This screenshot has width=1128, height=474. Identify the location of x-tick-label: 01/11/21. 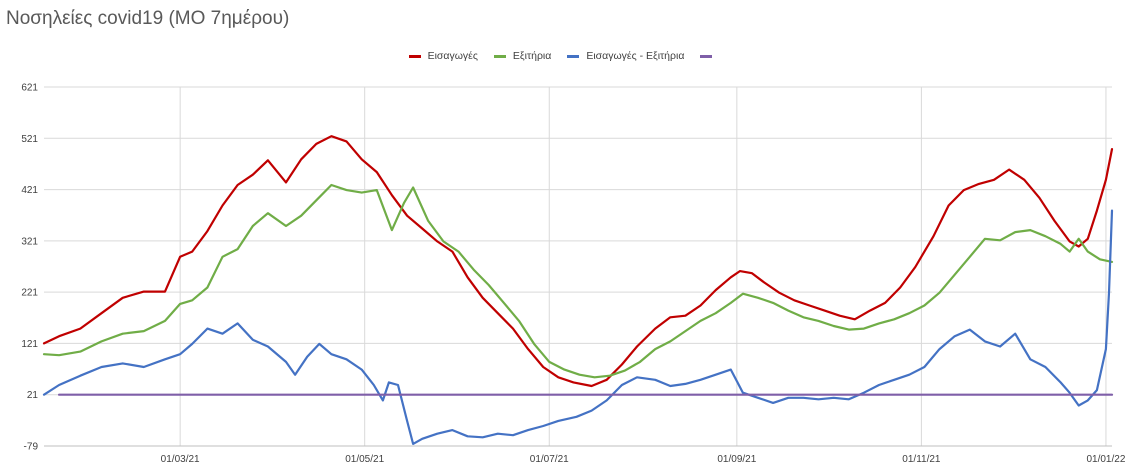
(921, 459).